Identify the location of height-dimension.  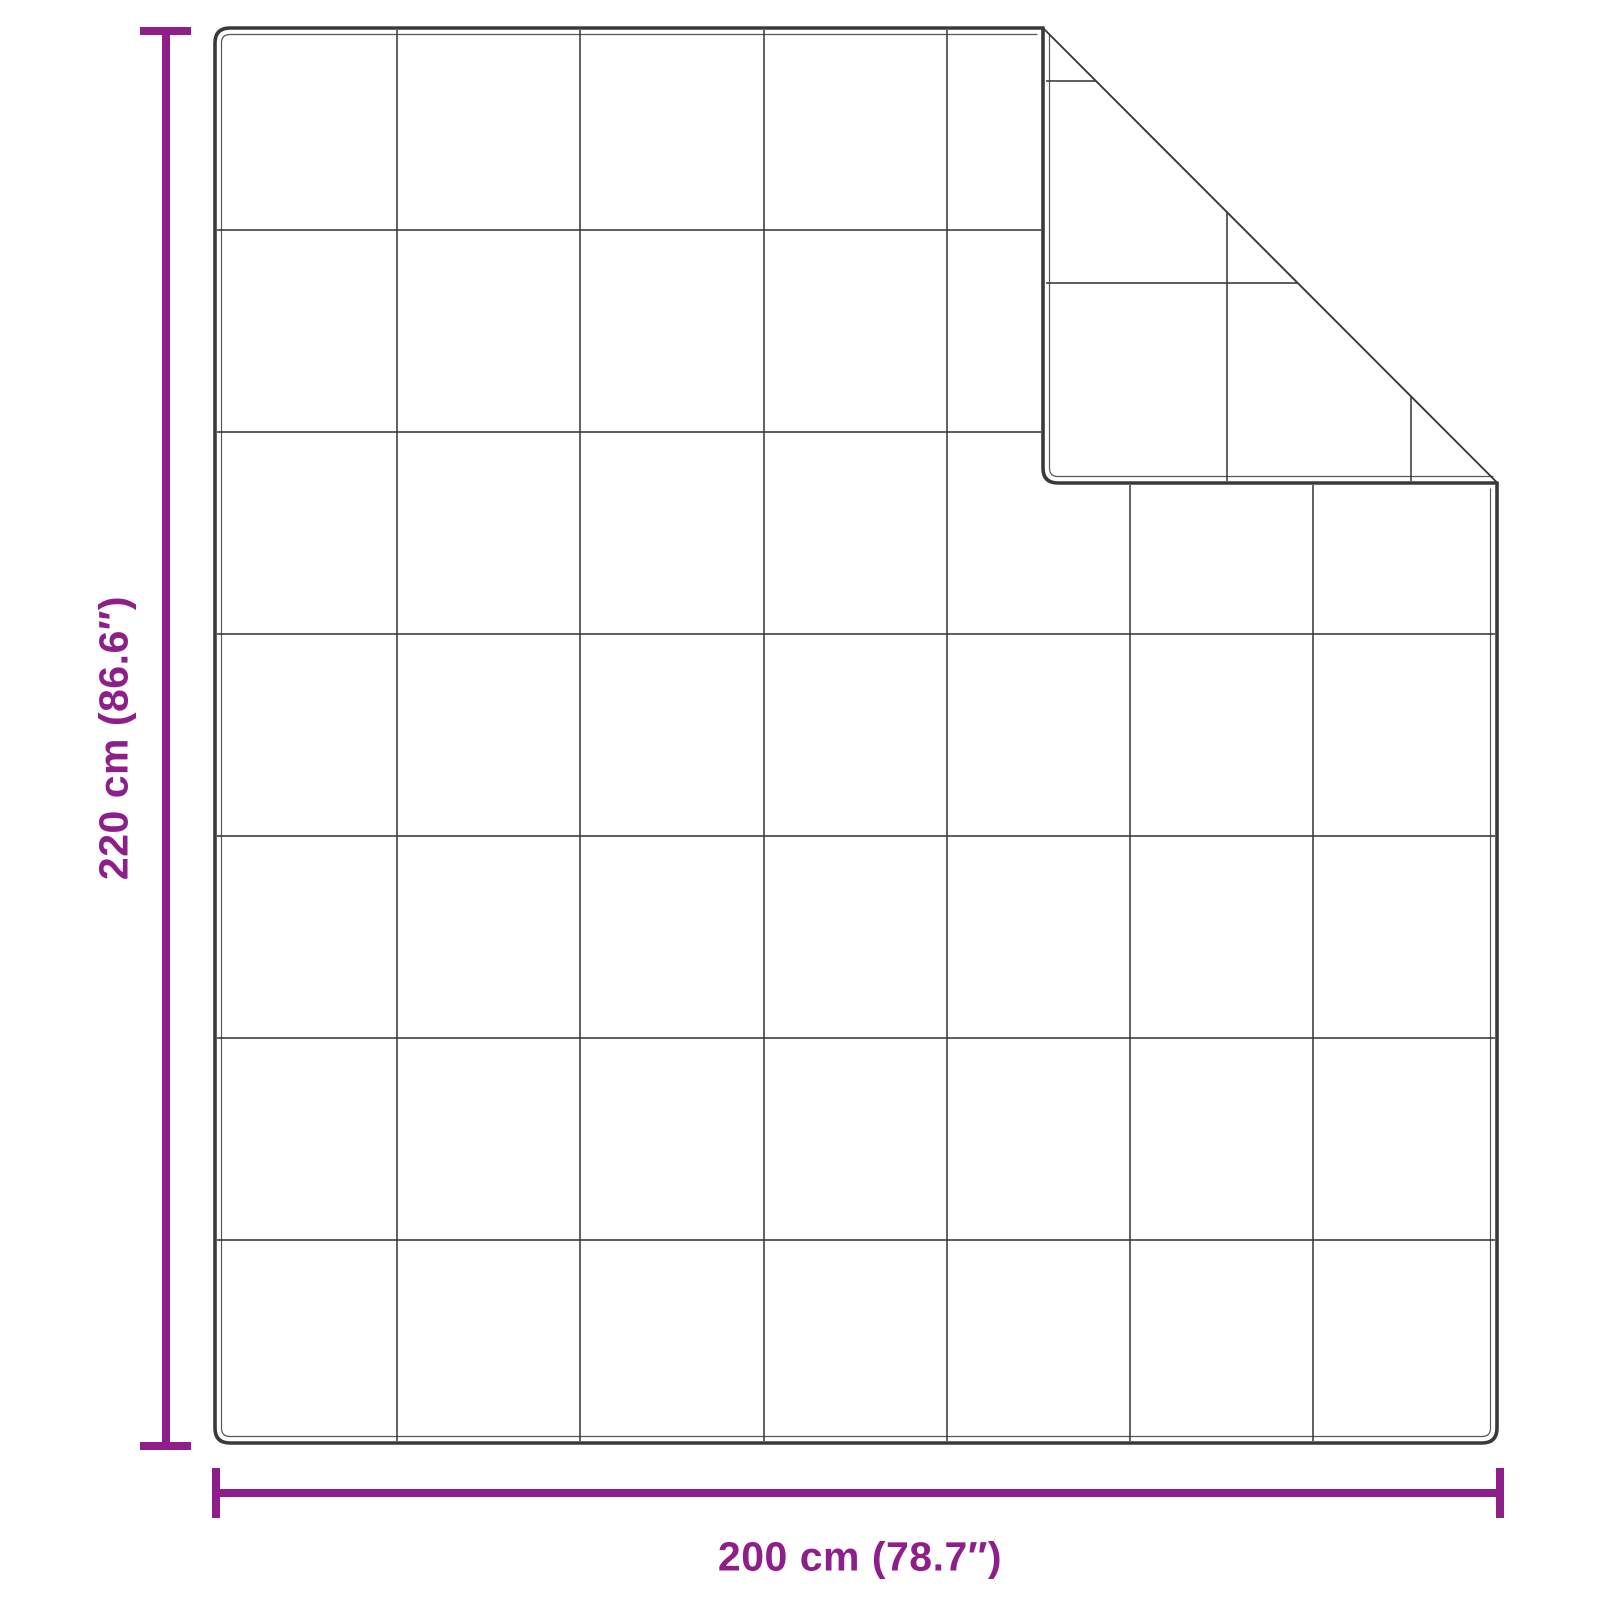
(165, 738).